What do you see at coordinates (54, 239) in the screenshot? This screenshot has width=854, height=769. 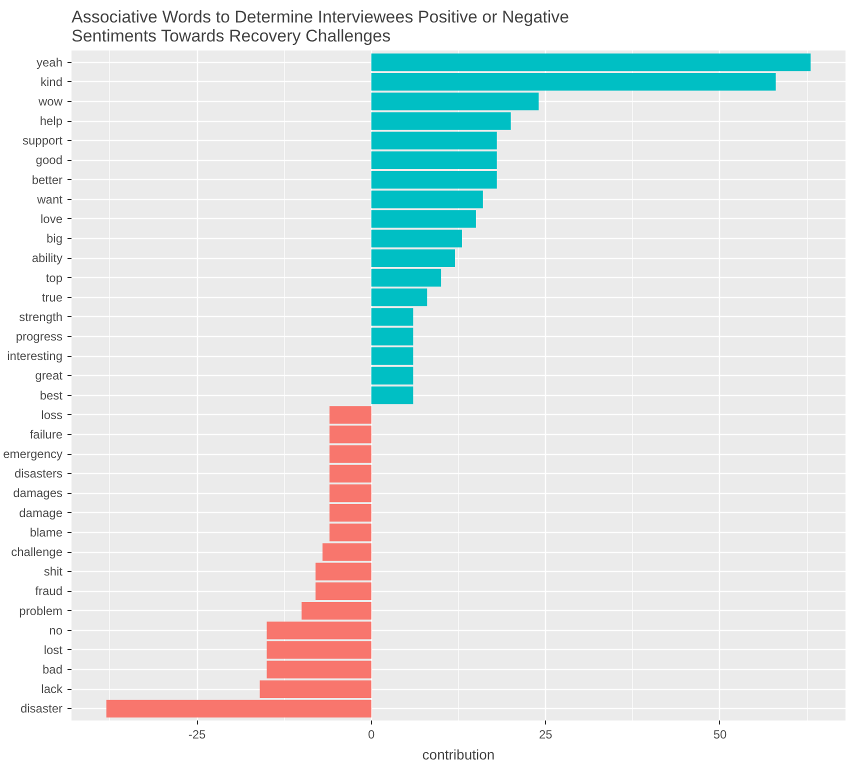 I see `y-tick-label: big` at bounding box center [54, 239].